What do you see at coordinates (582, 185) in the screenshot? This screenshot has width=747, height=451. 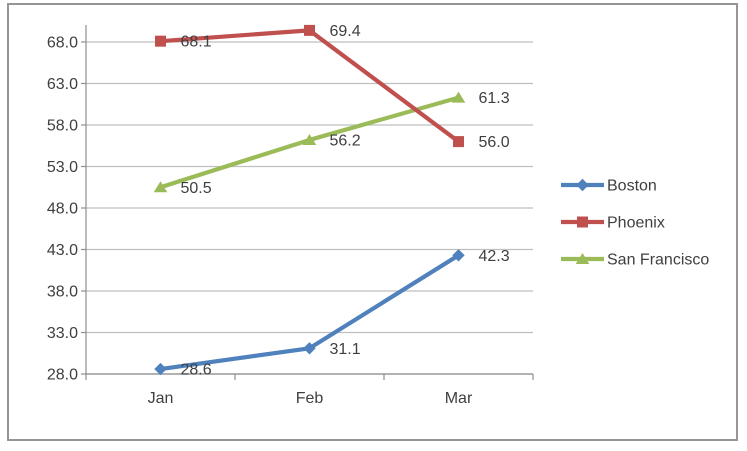 I see `legend-marker-boston` at bounding box center [582, 185].